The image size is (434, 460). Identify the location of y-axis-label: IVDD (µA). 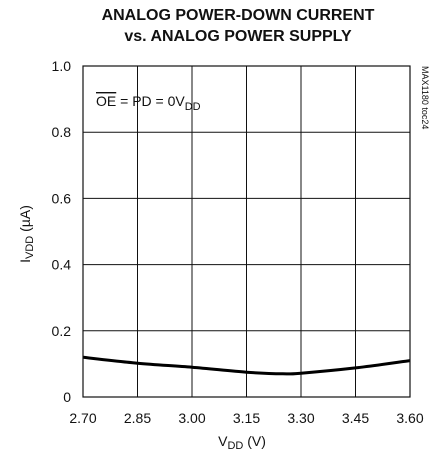
(26, 234).